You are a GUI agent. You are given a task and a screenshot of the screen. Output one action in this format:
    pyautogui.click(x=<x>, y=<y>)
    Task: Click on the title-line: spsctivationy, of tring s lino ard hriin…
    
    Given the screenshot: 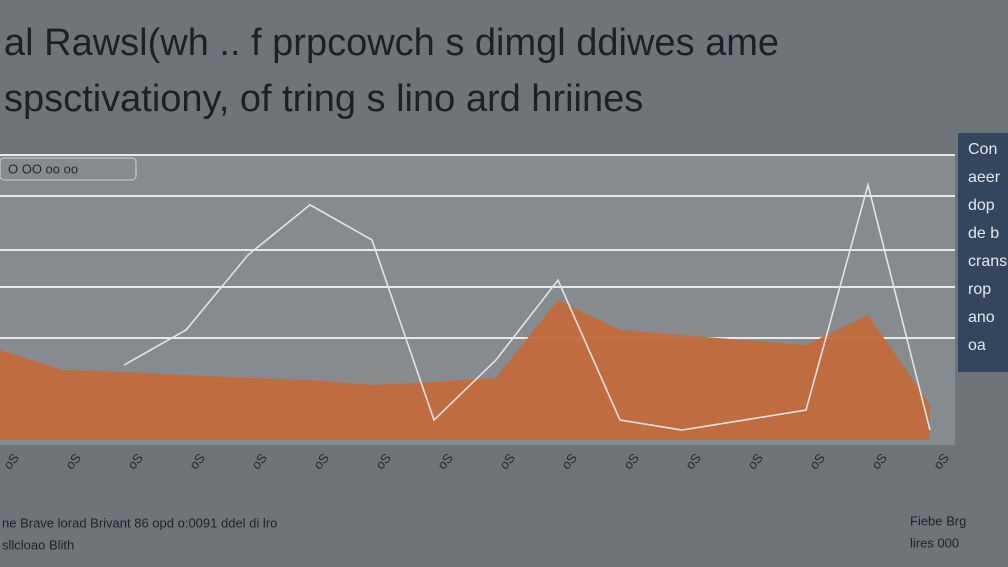 What is the action you would take?
    pyautogui.click(x=323, y=99)
    